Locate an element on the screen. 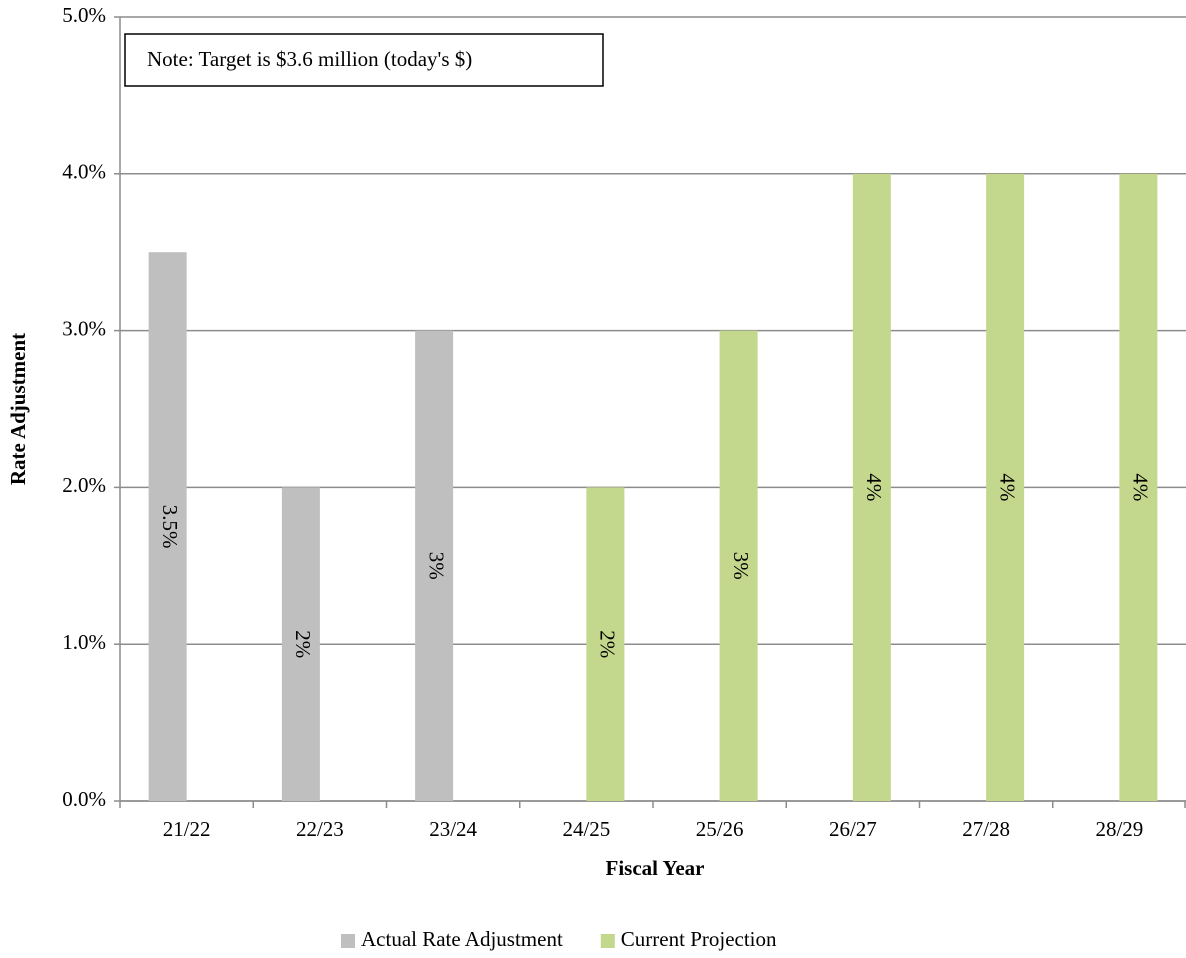 The width and height of the screenshot is (1186, 958). x-tick-label: 21/22 is located at coordinates (187, 829).